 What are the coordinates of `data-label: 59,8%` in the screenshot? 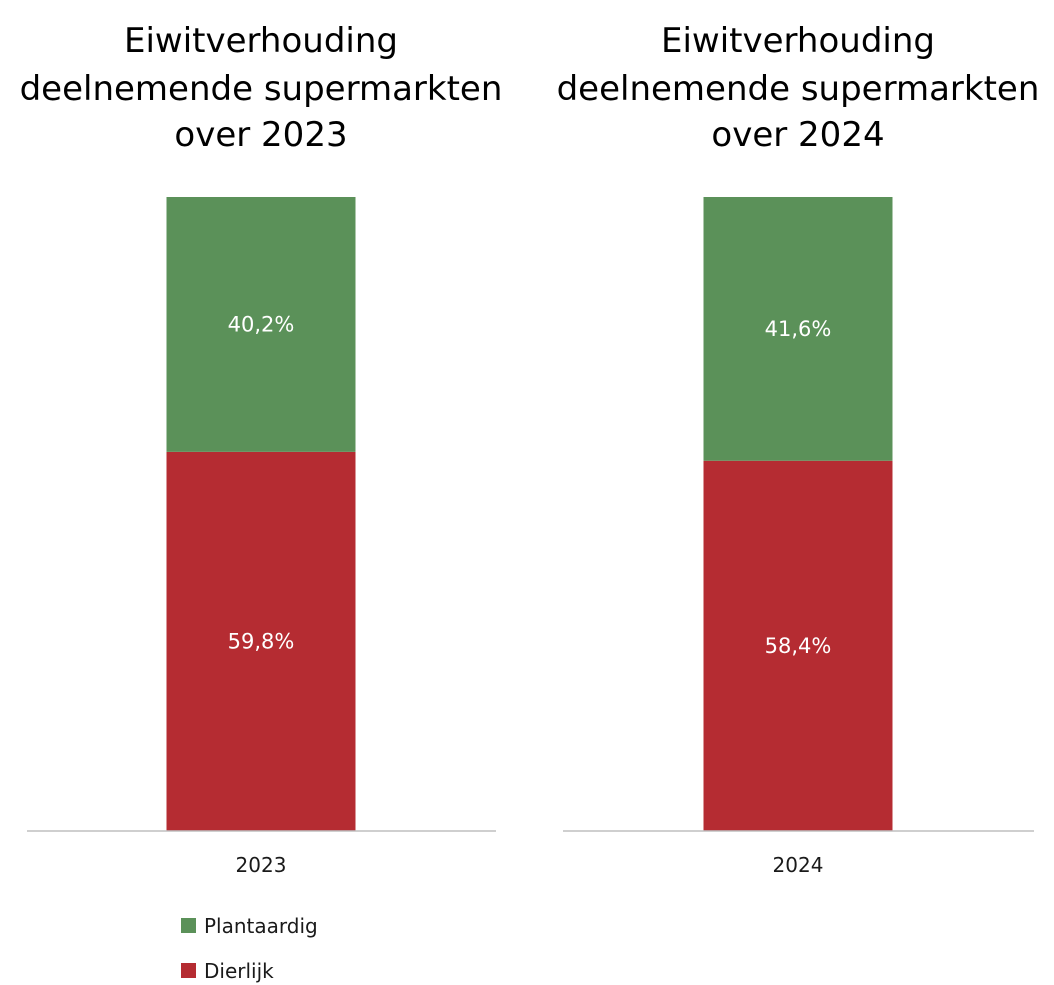 It's located at (261, 641).